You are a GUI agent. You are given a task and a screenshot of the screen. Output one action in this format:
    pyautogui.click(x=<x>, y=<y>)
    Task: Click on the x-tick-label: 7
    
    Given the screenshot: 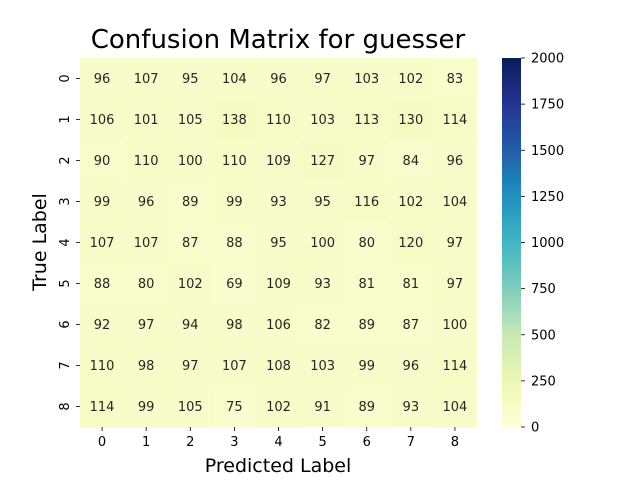 What is the action you would take?
    pyautogui.click(x=411, y=442)
    